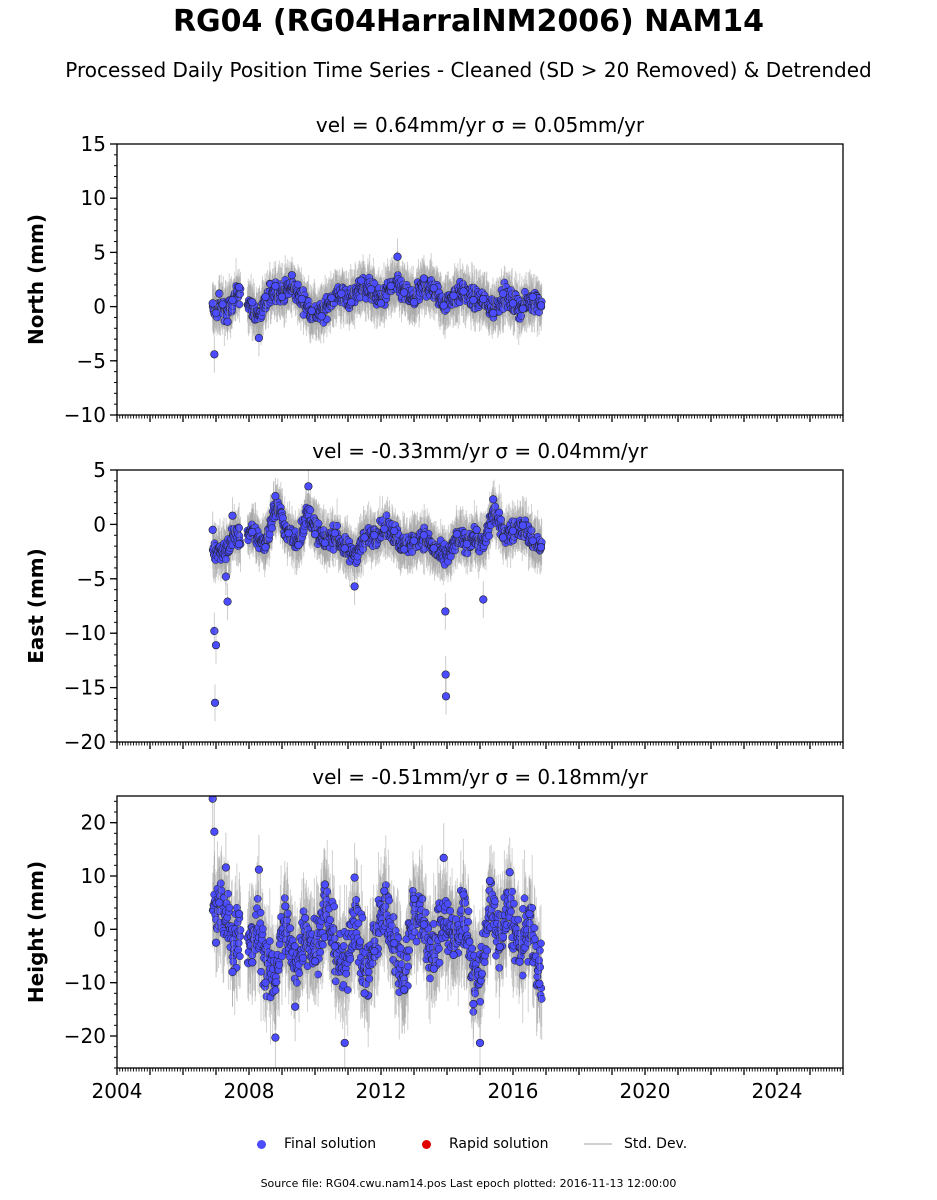 The image size is (937, 1200). Describe the element at coordinates (85, 742) in the screenshot. I see `y-tick-label: −20` at that location.